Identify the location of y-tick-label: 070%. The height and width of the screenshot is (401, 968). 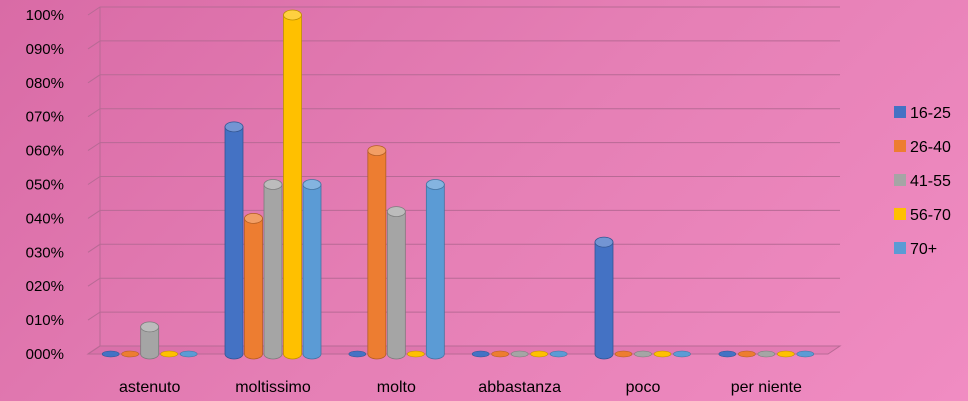
(45, 117).